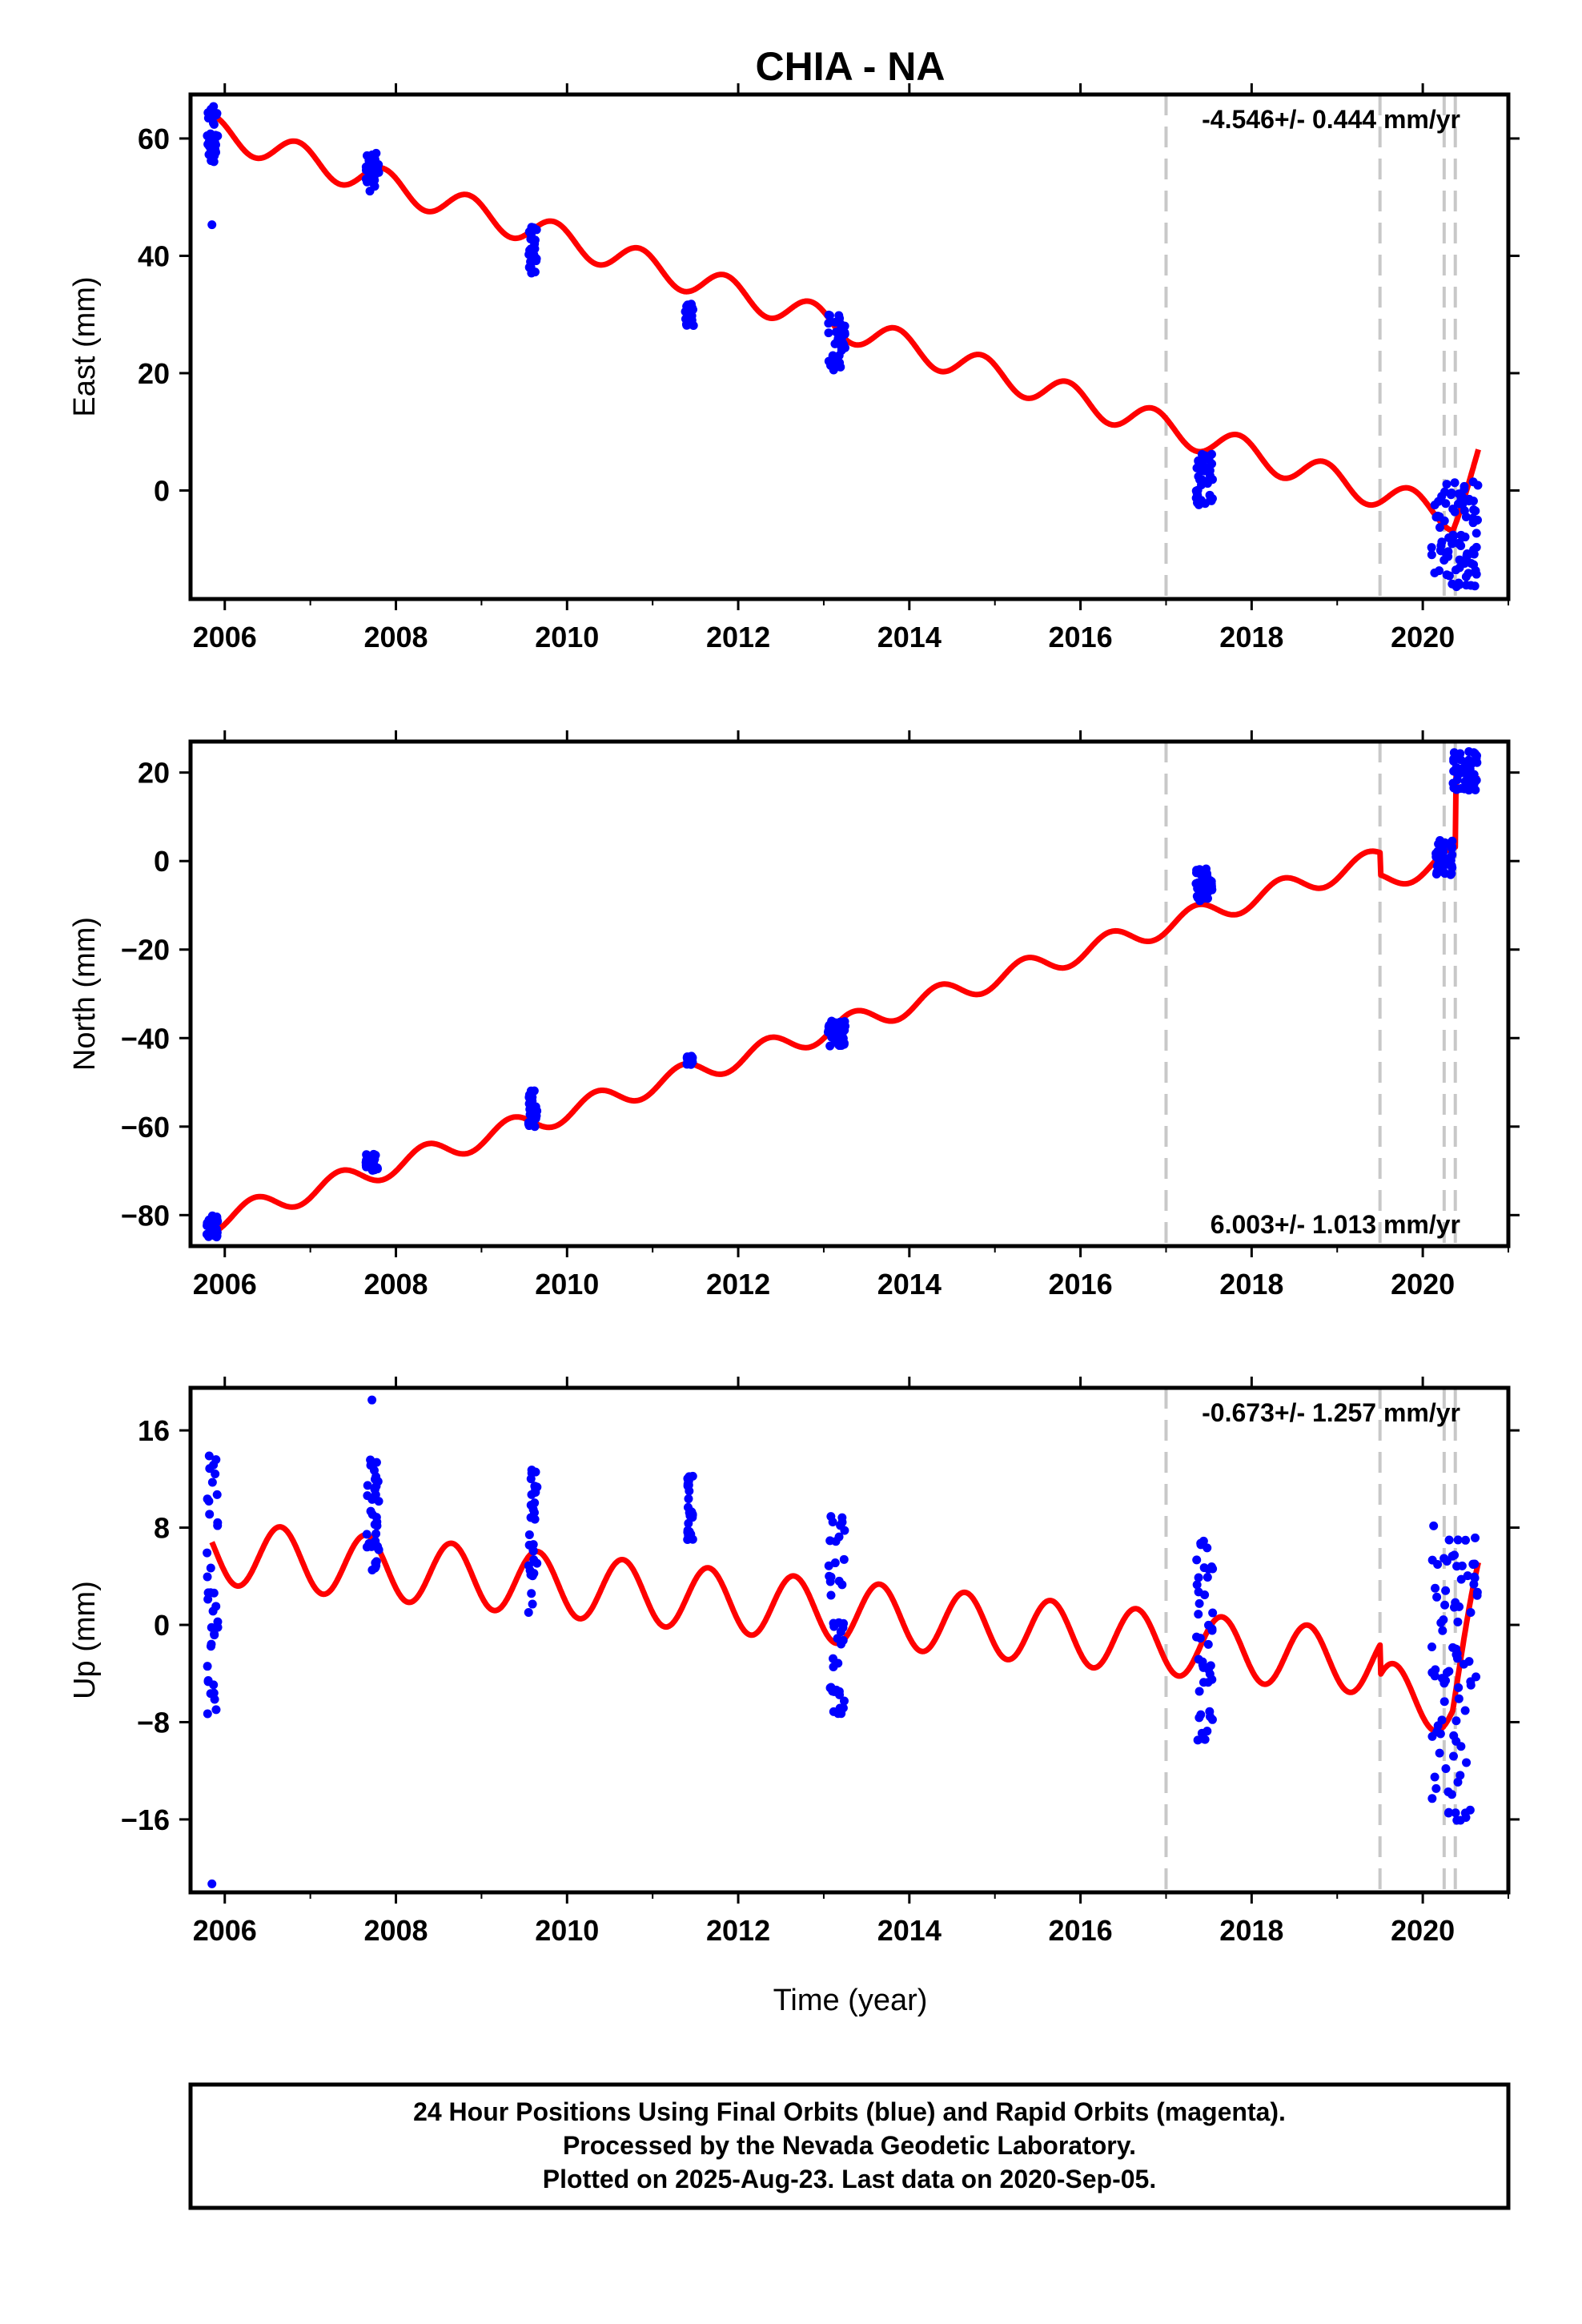  Describe the element at coordinates (85, 1640) in the screenshot. I see `y-axis-label: Up (mm)` at that location.